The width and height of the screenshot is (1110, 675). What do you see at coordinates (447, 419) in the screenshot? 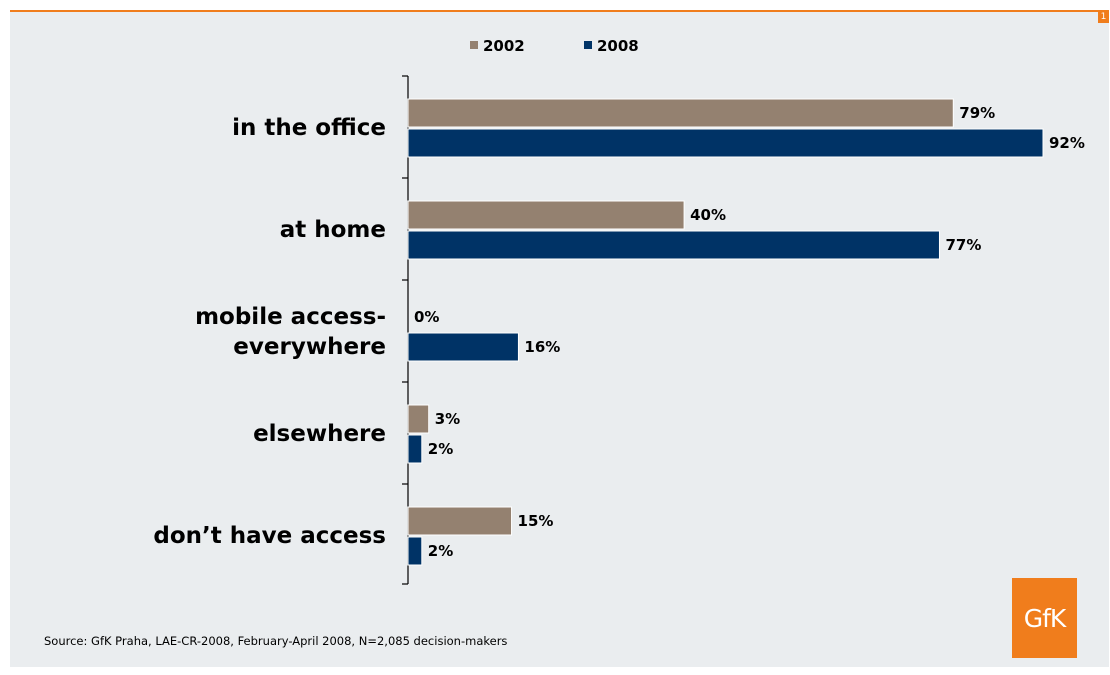
I see `value-label: 3%` at bounding box center [447, 419].